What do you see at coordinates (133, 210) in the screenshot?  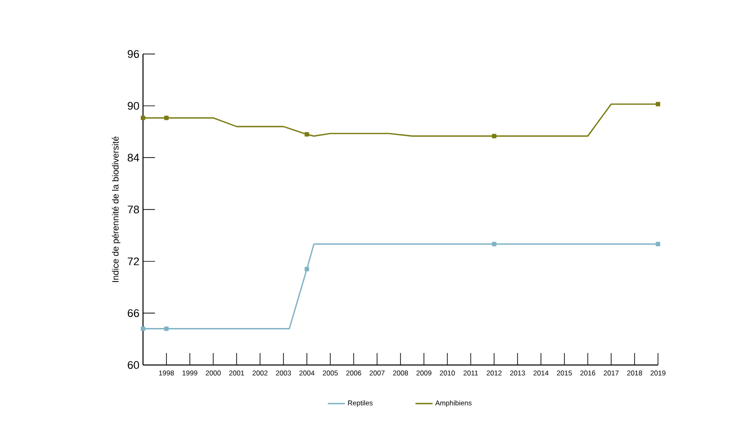 I see `y-tick-label: 78` at bounding box center [133, 210].